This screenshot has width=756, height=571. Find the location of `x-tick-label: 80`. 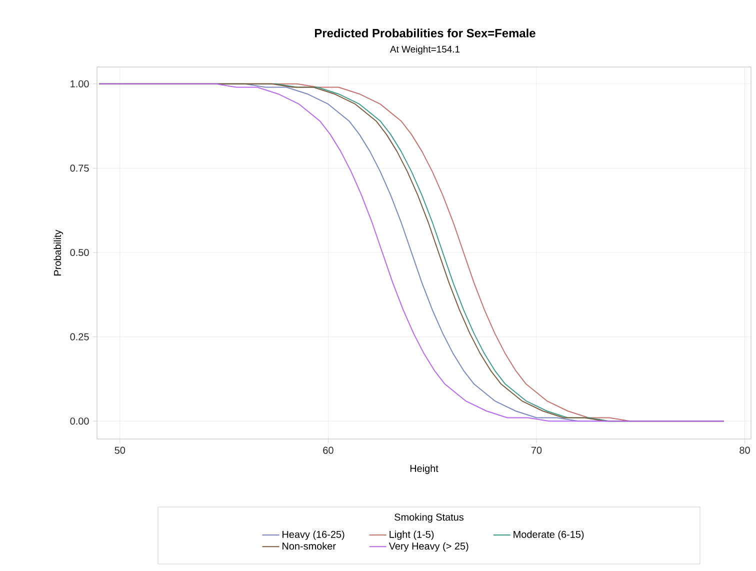

x-tick-label: 80 is located at coordinates (745, 450).